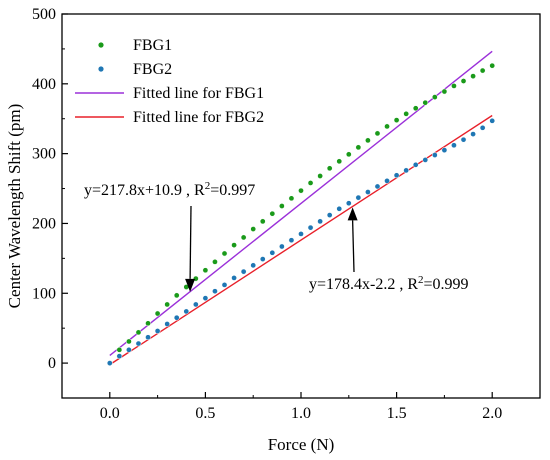 This screenshot has height=460, width=550. Describe the element at coordinates (44, 14) in the screenshot. I see `y-tick-label: 500` at that location.